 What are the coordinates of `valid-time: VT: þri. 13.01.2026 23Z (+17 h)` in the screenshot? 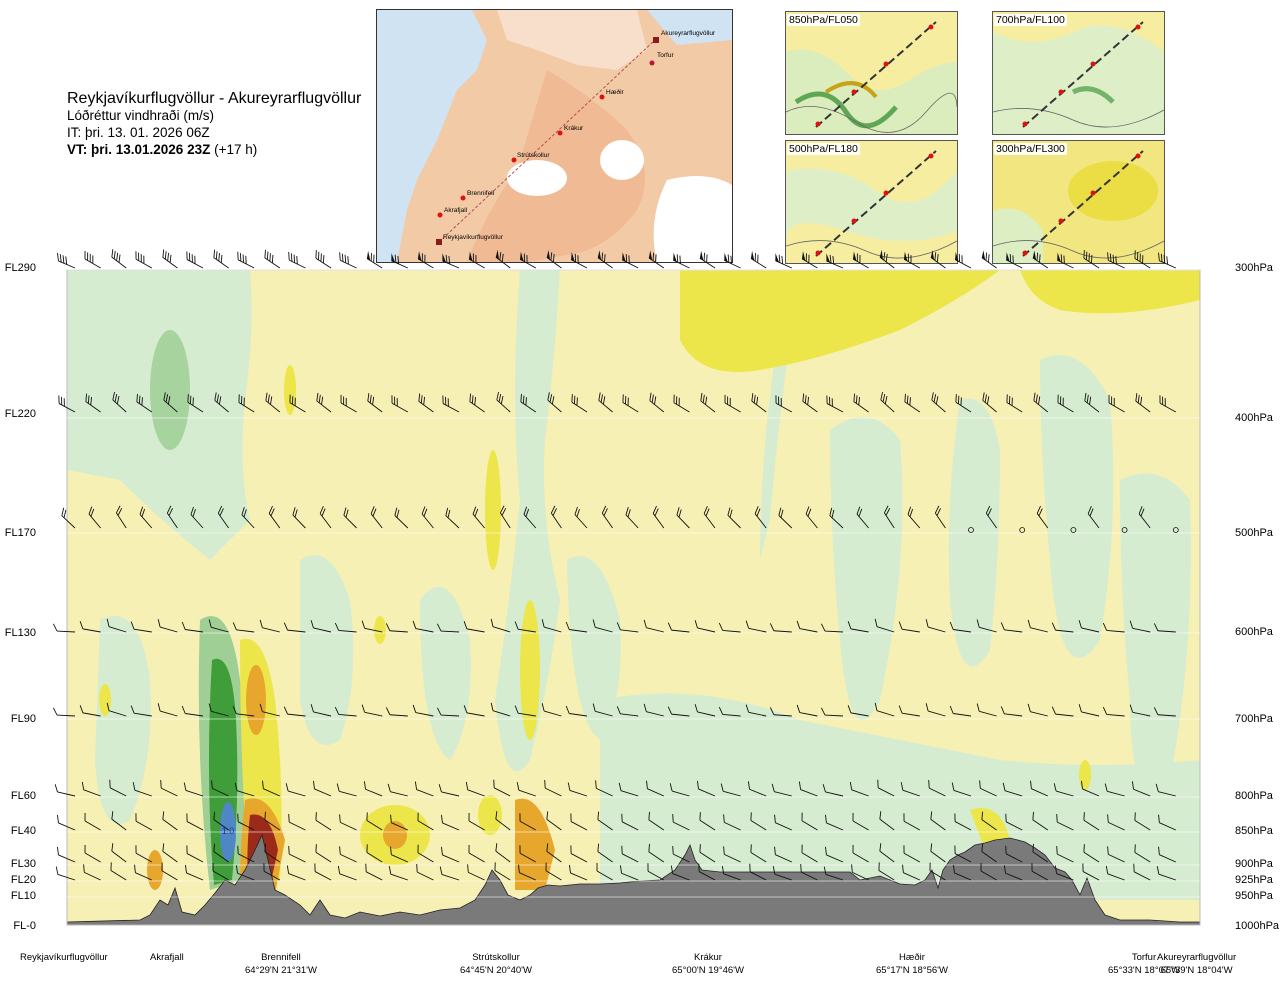 It's located at (162, 149).